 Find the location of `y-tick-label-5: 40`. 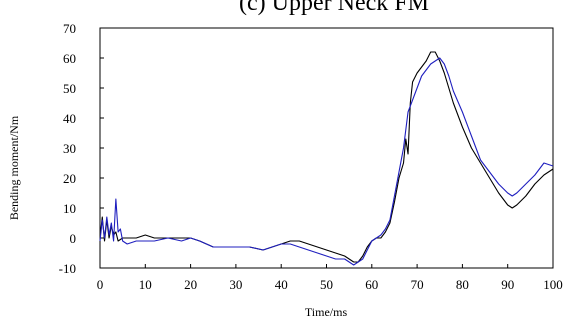

y-tick-label-5: 40 is located at coordinates (69, 118).